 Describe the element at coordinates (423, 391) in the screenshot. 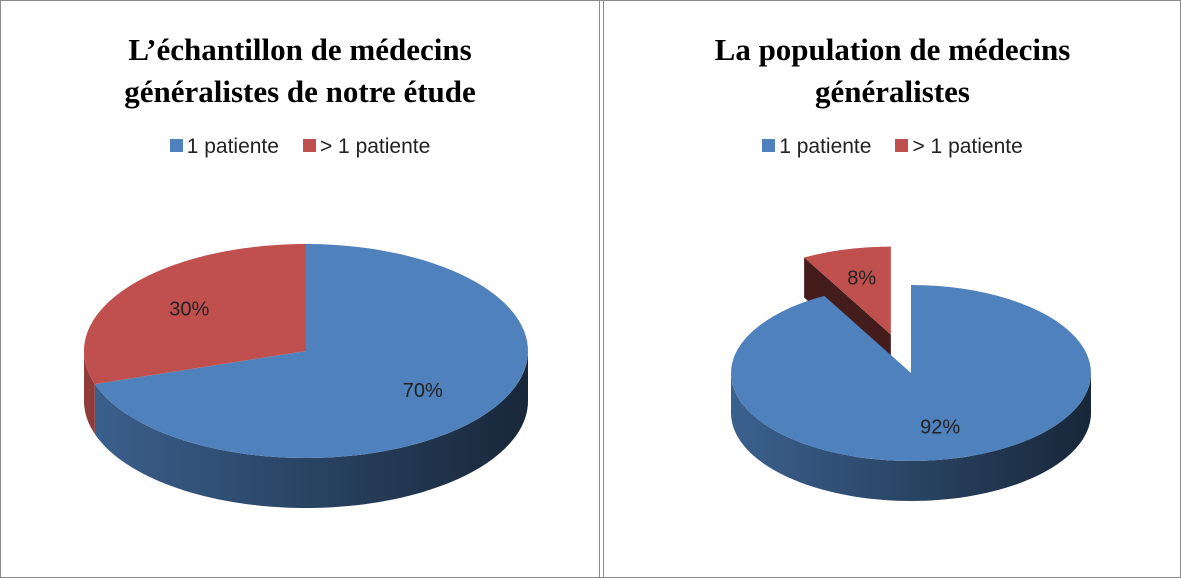

I see `data-label: 70%` at that location.